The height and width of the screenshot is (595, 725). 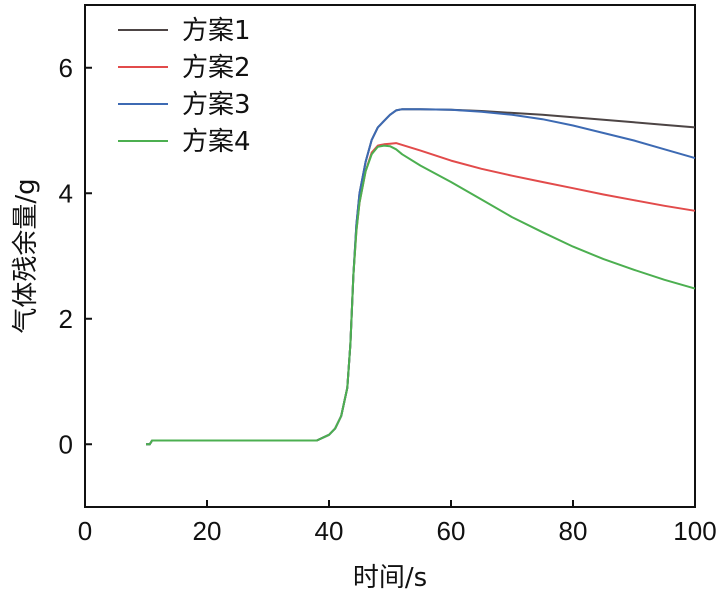 I want to click on y-axis-label: 气体残余量/g, so click(x=26, y=255).